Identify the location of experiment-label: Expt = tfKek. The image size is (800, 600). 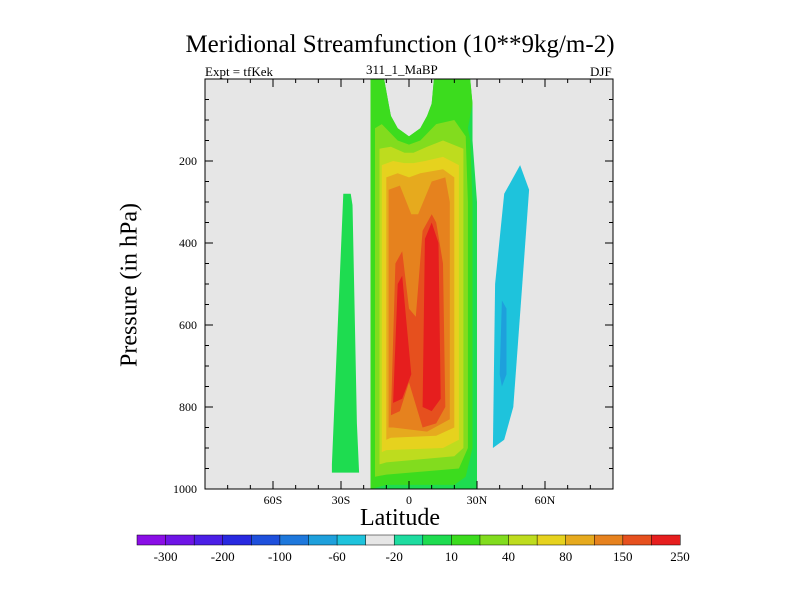
(239, 71).